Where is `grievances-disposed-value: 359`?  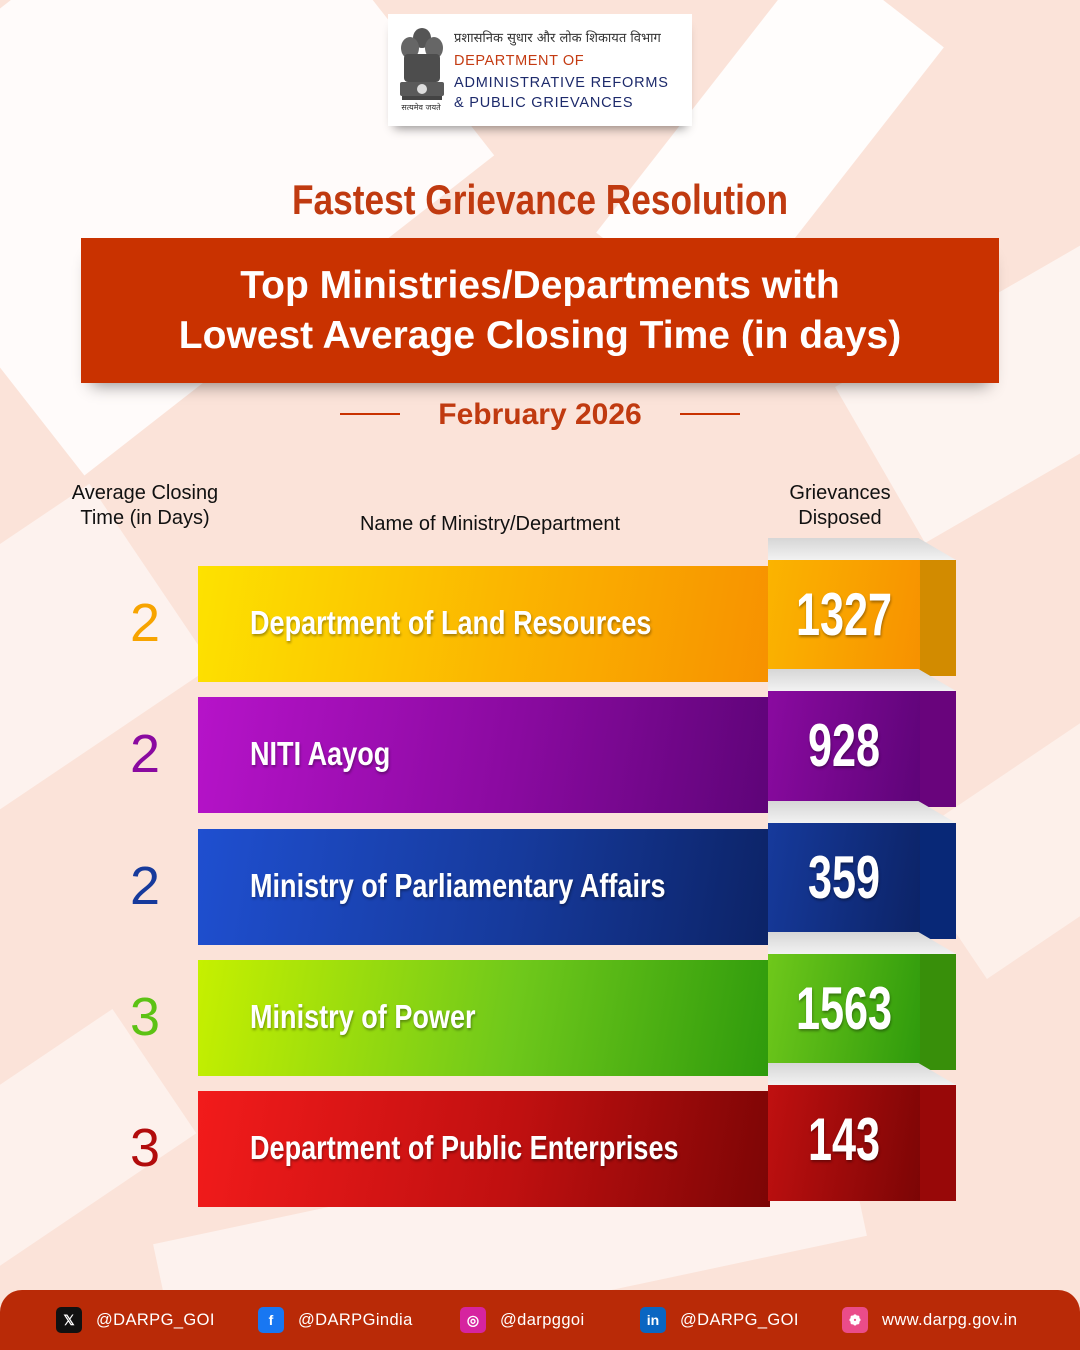
grievances-disposed-value: 359 is located at coordinates (844, 877).